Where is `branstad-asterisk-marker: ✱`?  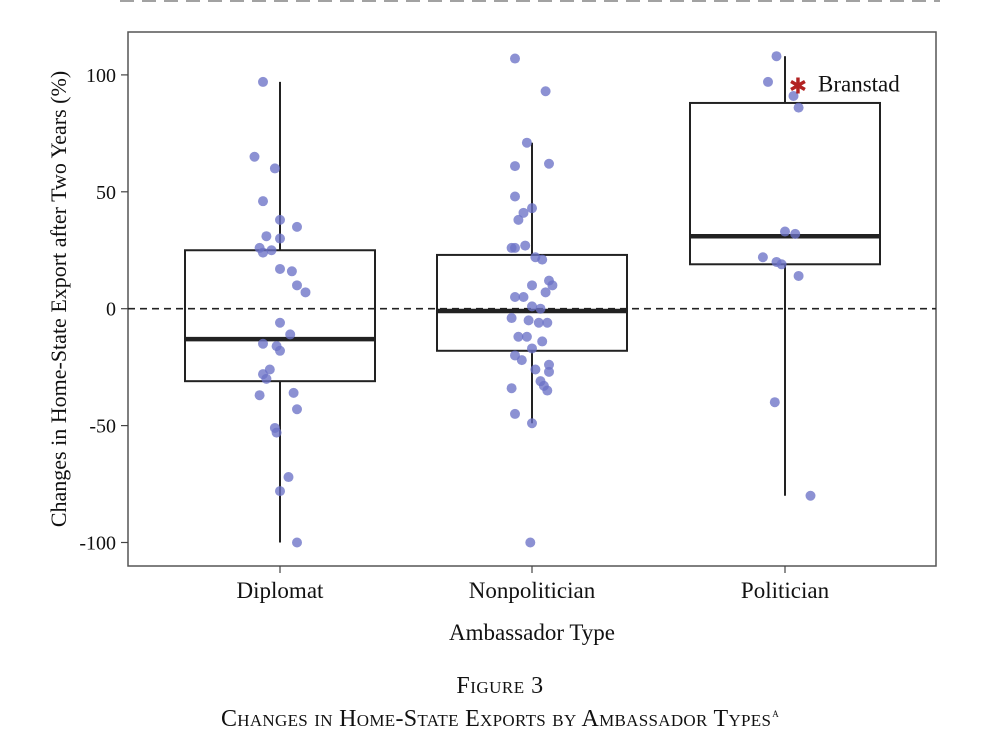
branstad-asterisk-marker: ✱ is located at coordinates (798, 86).